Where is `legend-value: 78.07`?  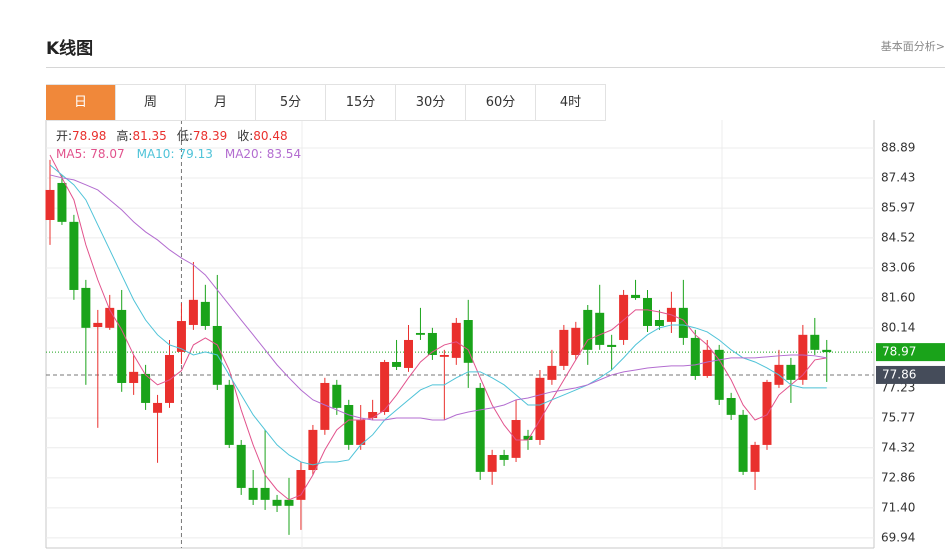
legend-value: 78.07 is located at coordinates (107, 154).